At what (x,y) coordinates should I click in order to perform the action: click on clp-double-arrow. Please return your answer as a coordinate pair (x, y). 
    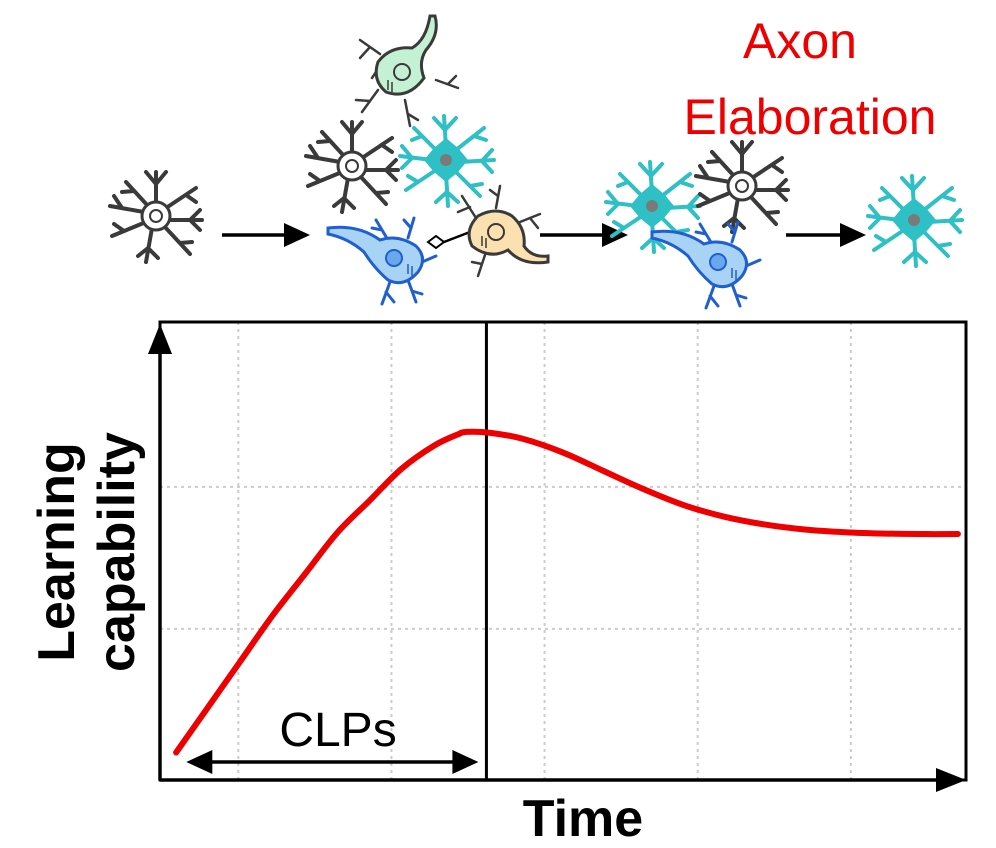
    Looking at the image, I should click on (332, 762).